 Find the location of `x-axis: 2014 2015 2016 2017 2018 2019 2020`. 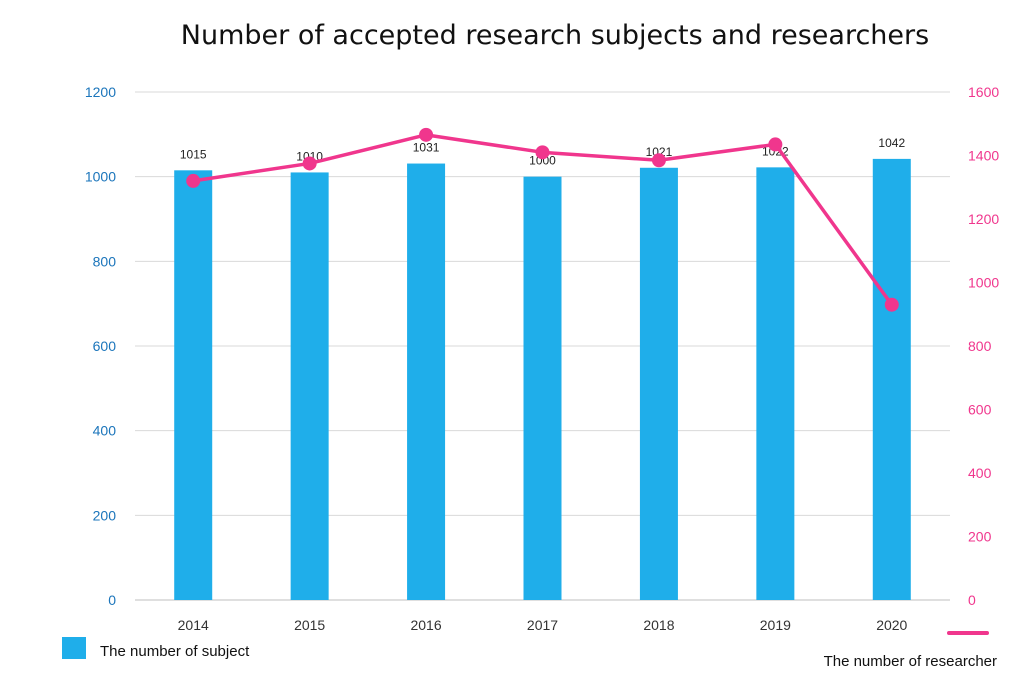

x-axis: 2014 2015 2016 2017 2018 2019 2020 is located at coordinates (543, 625).